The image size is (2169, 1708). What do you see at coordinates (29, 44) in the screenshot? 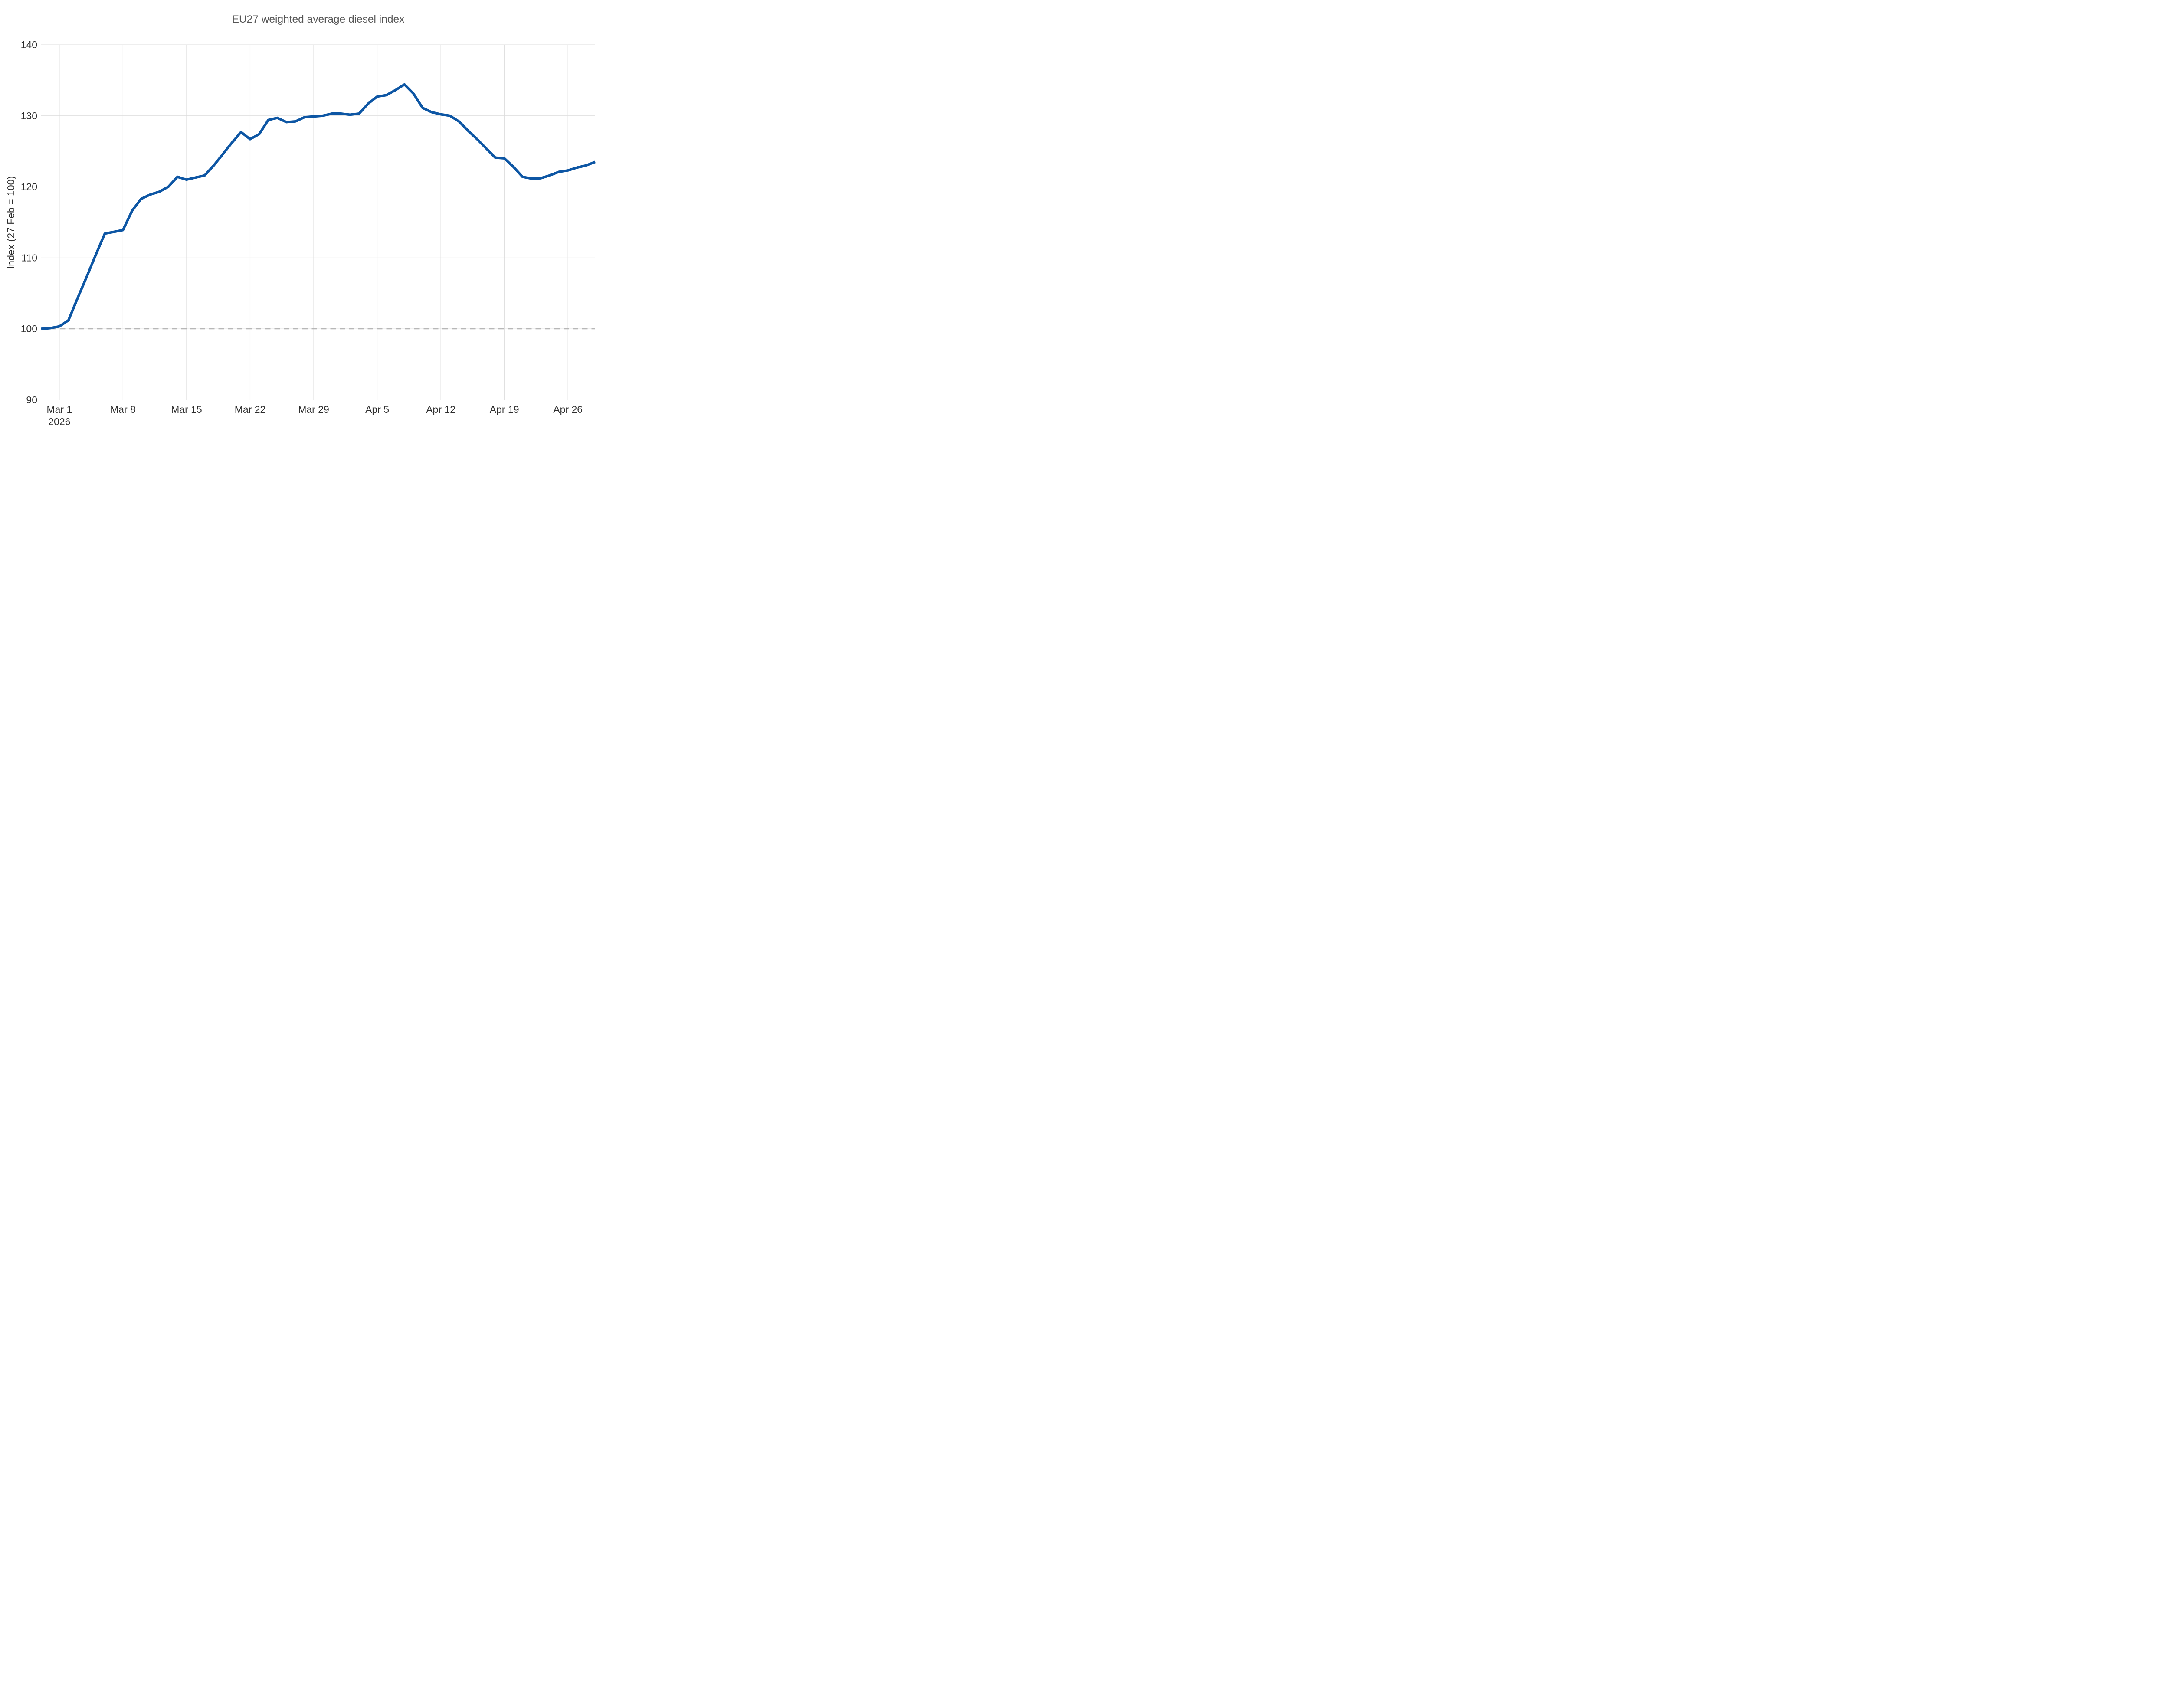
I see `y-tick-label-140: 140` at bounding box center [29, 44].